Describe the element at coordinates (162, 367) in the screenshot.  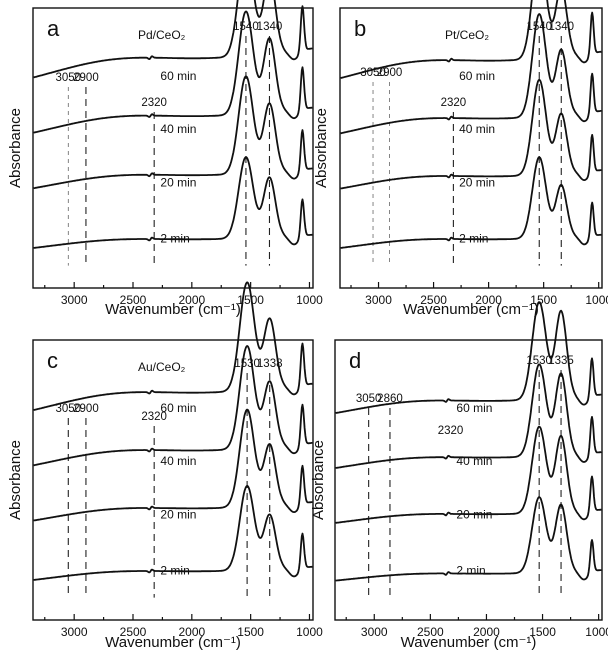
I see `catalyst-label: Au/CeO₂` at that location.